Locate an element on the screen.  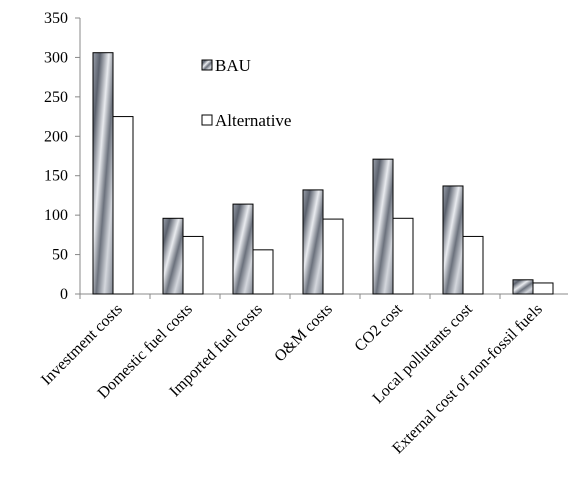
y-tick-label: 300 is located at coordinates (56, 57).